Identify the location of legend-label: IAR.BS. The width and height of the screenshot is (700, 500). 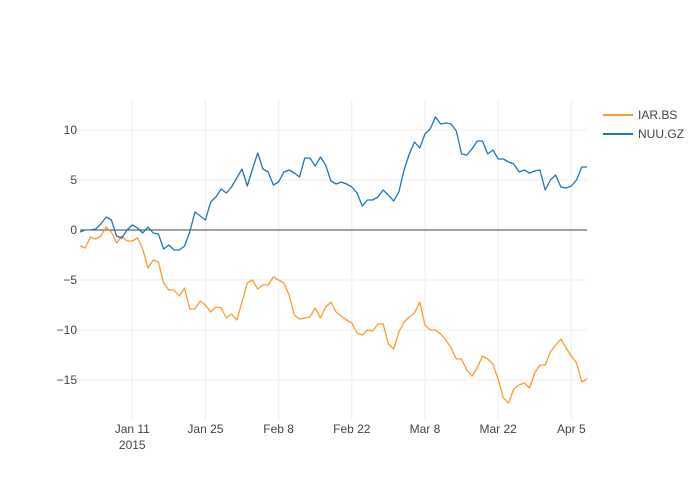
(657, 115).